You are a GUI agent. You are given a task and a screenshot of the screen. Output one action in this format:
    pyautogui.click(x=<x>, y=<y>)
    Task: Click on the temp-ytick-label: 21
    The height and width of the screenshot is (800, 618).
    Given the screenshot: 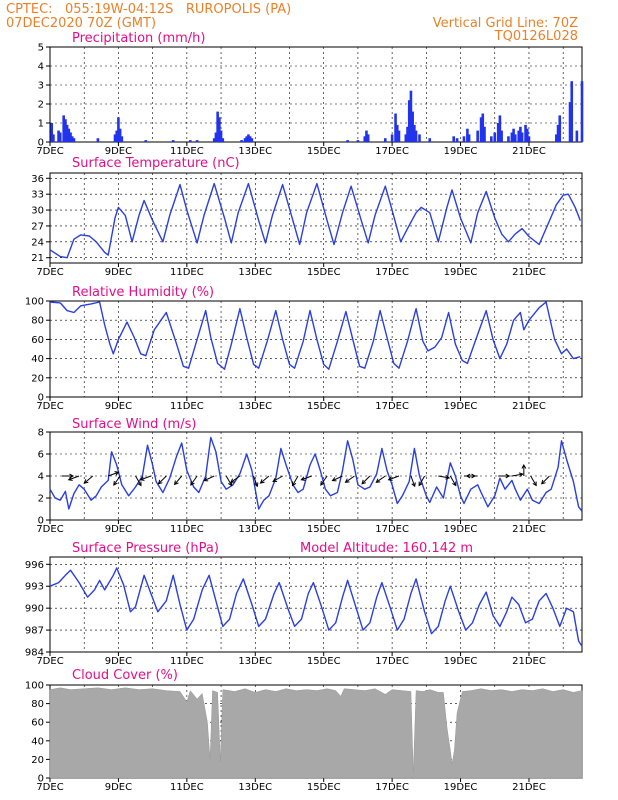 What is the action you would take?
    pyautogui.click(x=37, y=258)
    